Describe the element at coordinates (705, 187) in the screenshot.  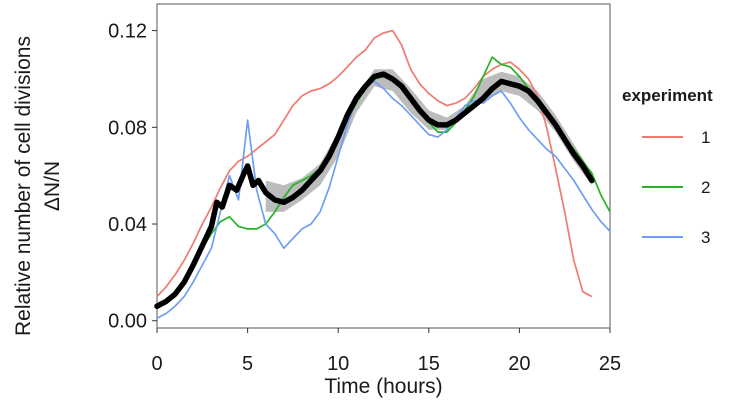
I see `legend-label-experiment-2: 2` at that location.